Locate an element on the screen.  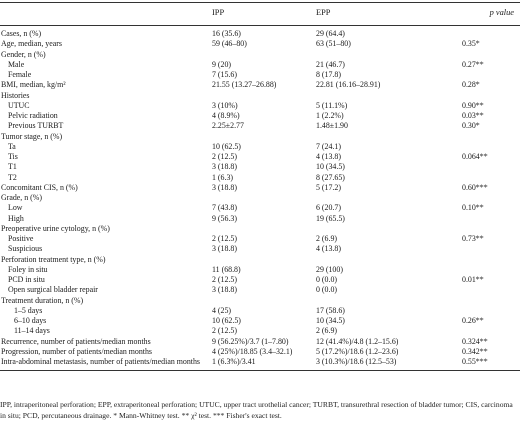
table-row: Positive 2 (12.5) 2 (6.9) 0.73** is located at coordinates (260, 239).